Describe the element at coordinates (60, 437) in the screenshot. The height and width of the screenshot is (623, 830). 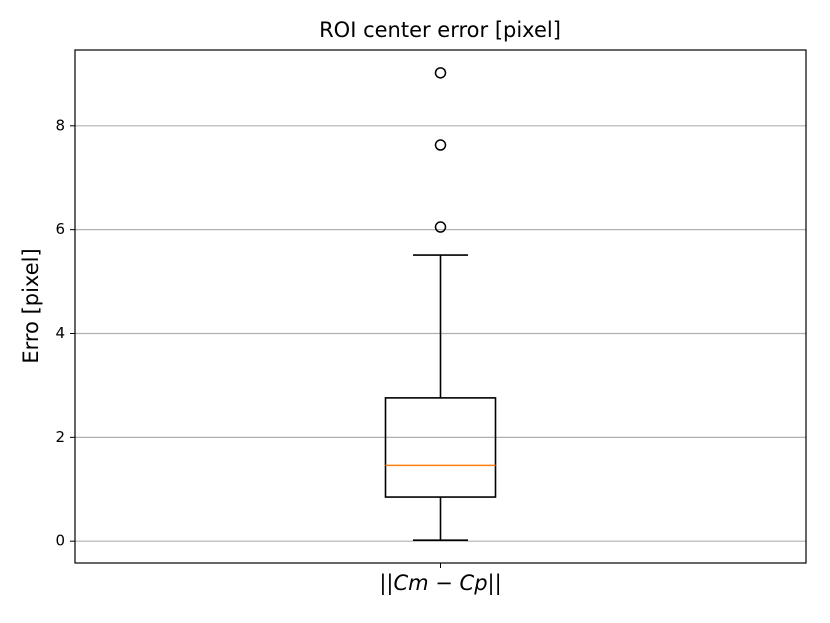
I see `y-tick-label: 2` at that location.